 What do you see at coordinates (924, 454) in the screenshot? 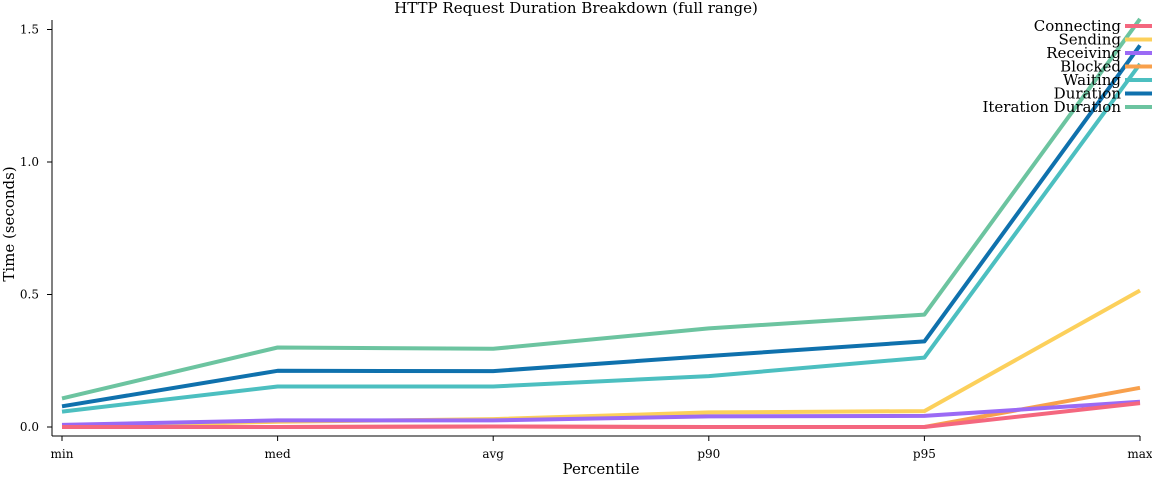
I see `x-tick-label: p95` at bounding box center [924, 454].